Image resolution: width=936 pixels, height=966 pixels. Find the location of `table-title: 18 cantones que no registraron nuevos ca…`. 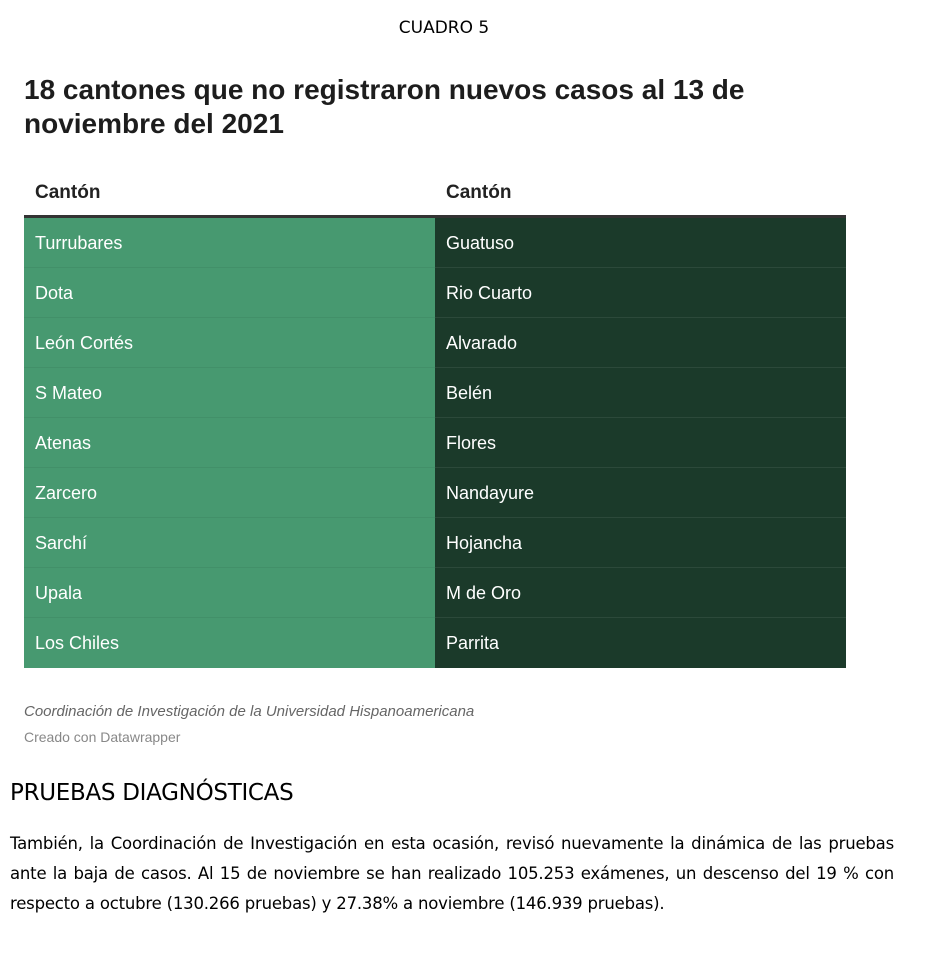

table-title: 18 cantones que no registraron nuevos ca… is located at coordinates (384, 106).